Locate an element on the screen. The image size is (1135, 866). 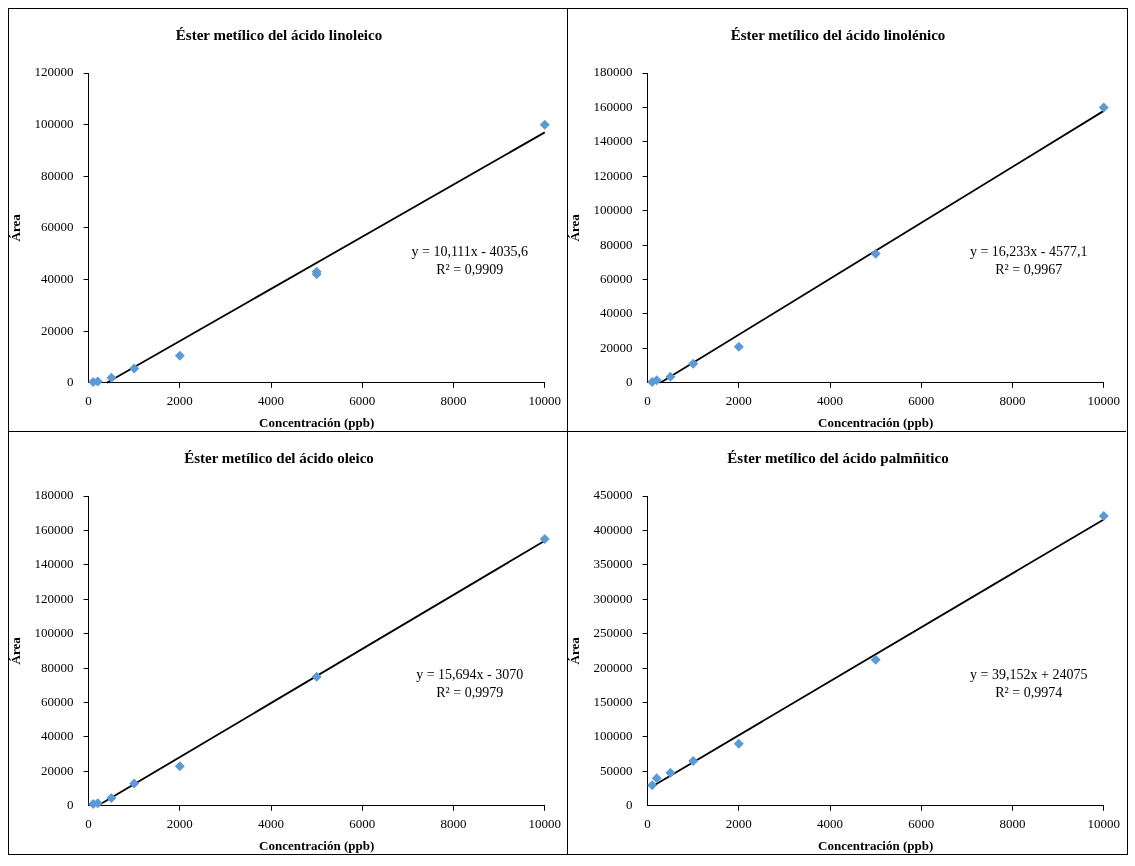
annotation: y = 10,111x - 4035,6 is located at coordinates (470, 252).